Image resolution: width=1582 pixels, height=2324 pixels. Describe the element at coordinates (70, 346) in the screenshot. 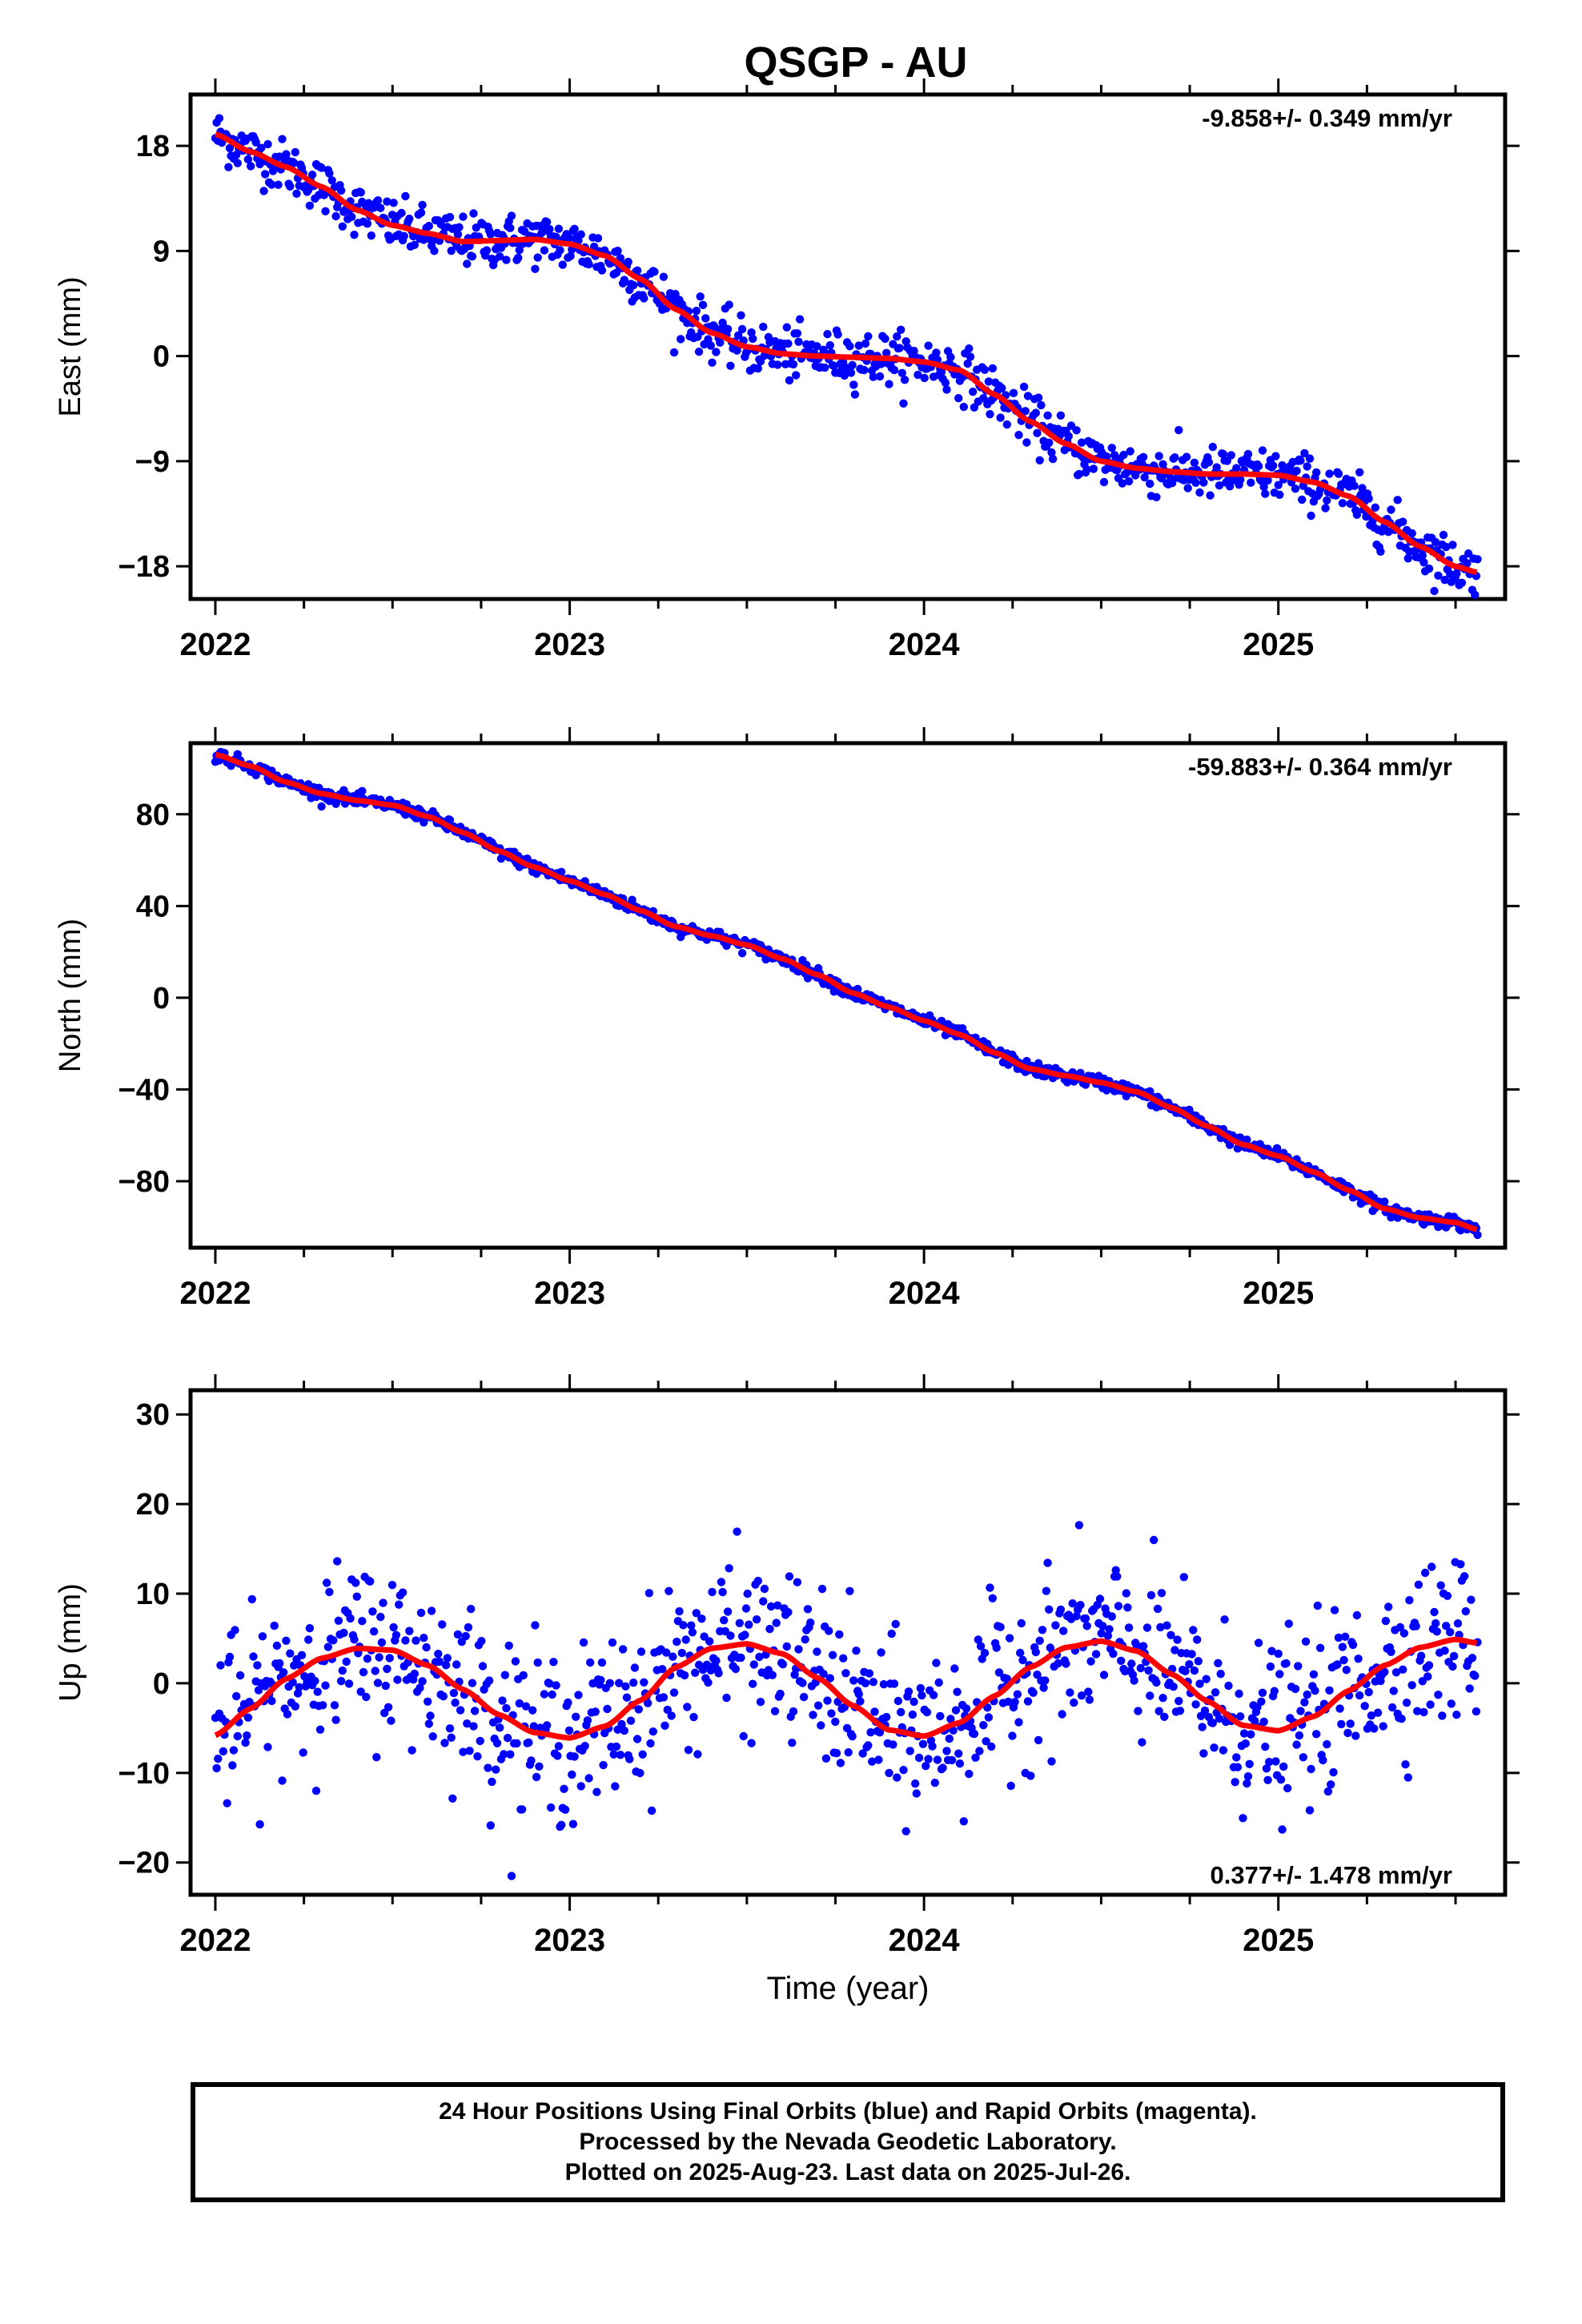

I see `y-axis-label: East (mm)` at that location.